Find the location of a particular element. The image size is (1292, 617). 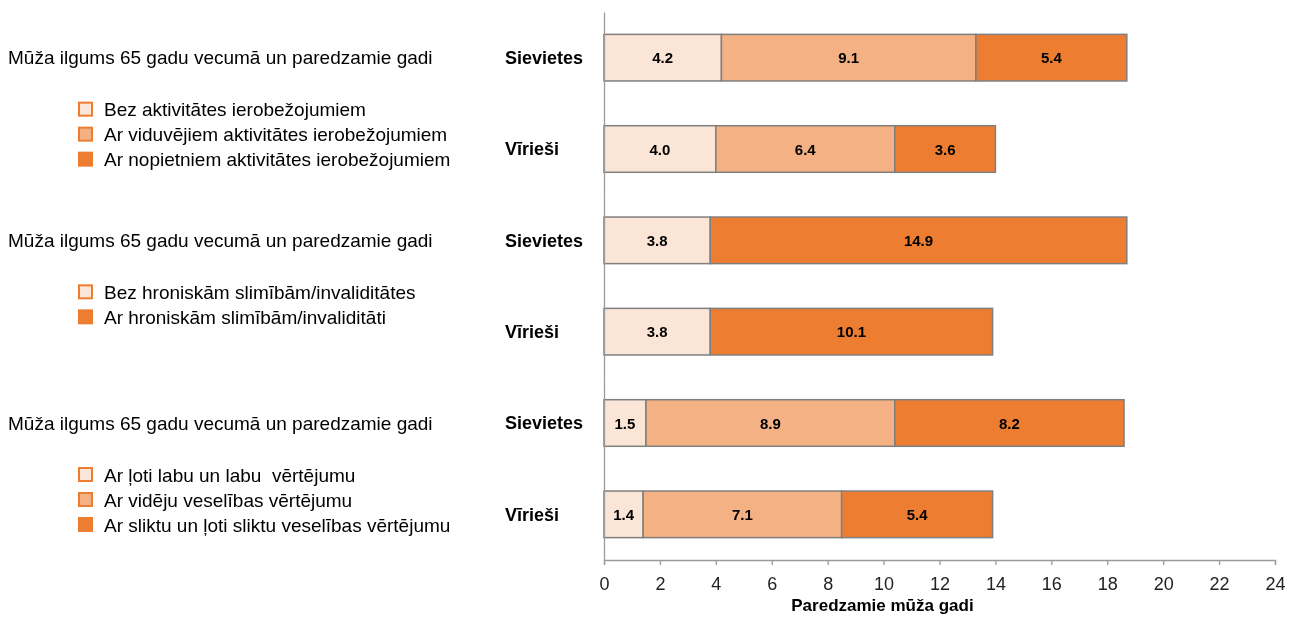

x-tick-label: 14 is located at coordinates (995, 583).